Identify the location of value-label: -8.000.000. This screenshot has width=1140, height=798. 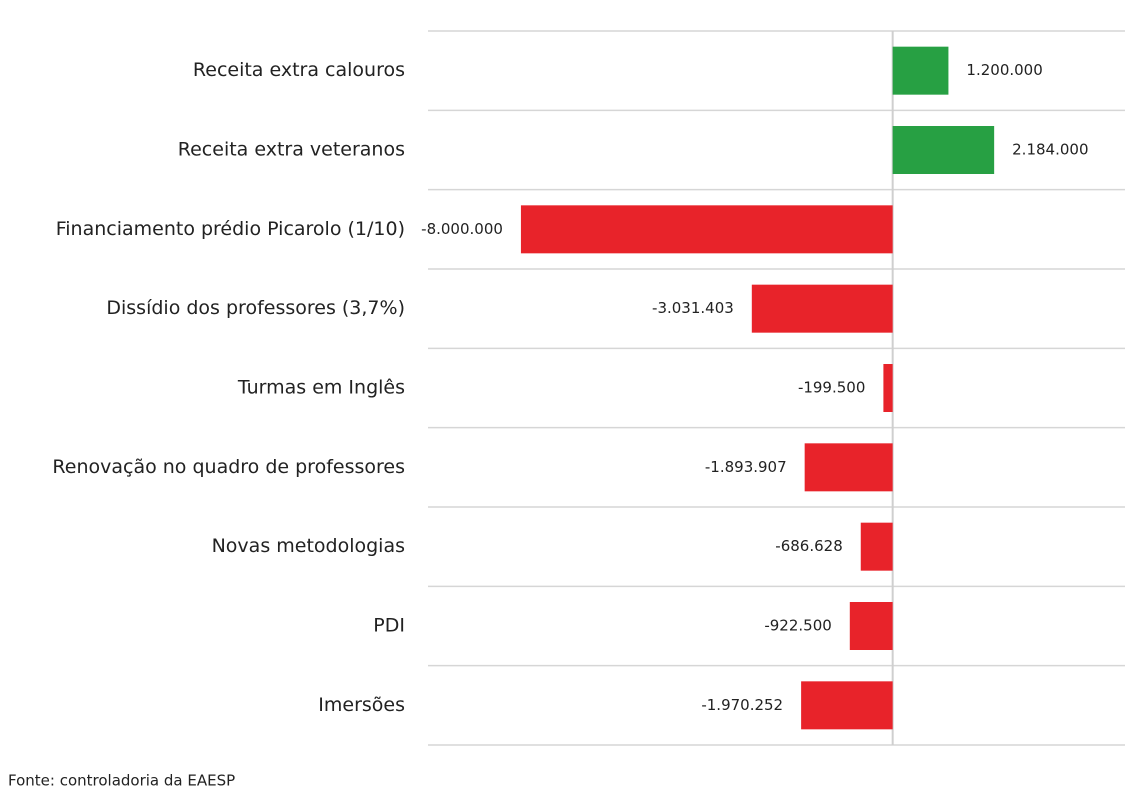
(462, 229).